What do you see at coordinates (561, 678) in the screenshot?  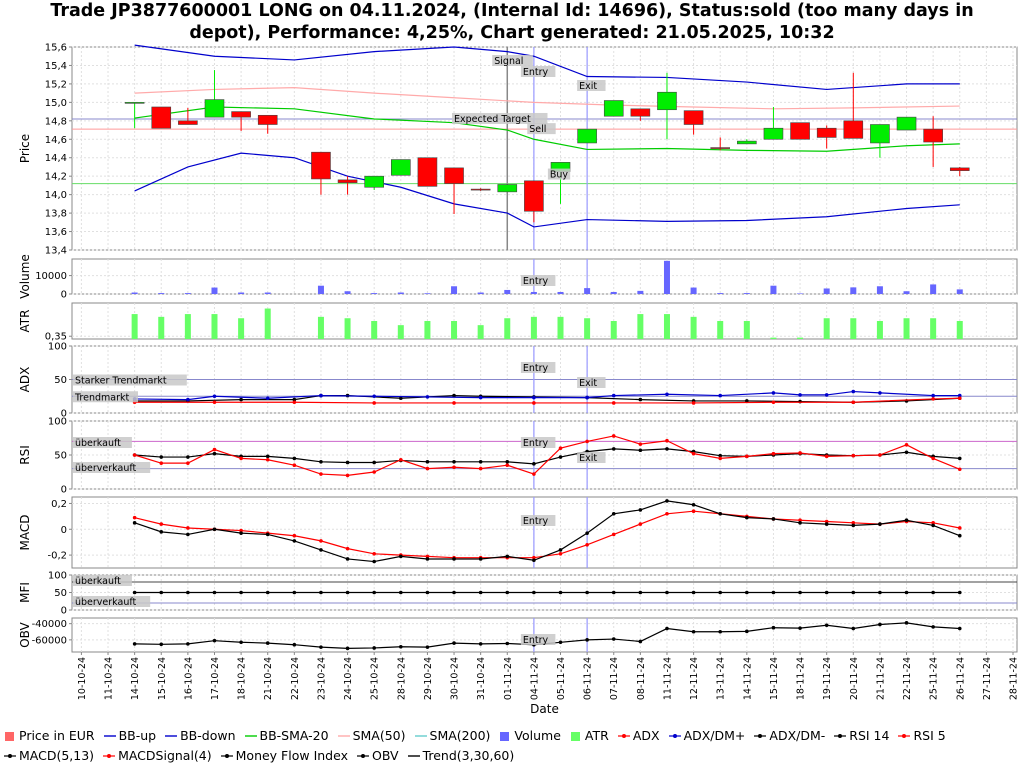 I see `x-tick-label: 05-11-24` at bounding box center [561, 678].